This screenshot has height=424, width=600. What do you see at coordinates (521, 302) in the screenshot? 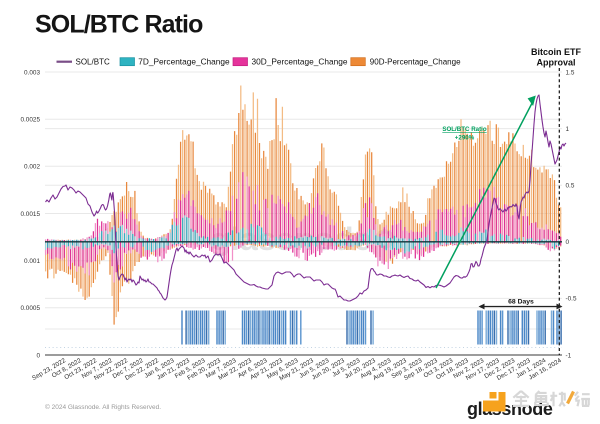
I see `svg-text: 68 Days` at bounding box center [521, 302].